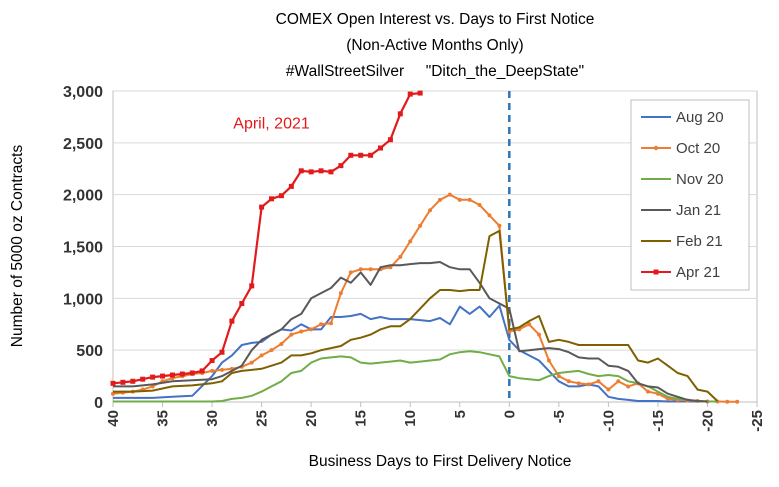  I want to click on x-tick-label: 20, so click(311, 418).